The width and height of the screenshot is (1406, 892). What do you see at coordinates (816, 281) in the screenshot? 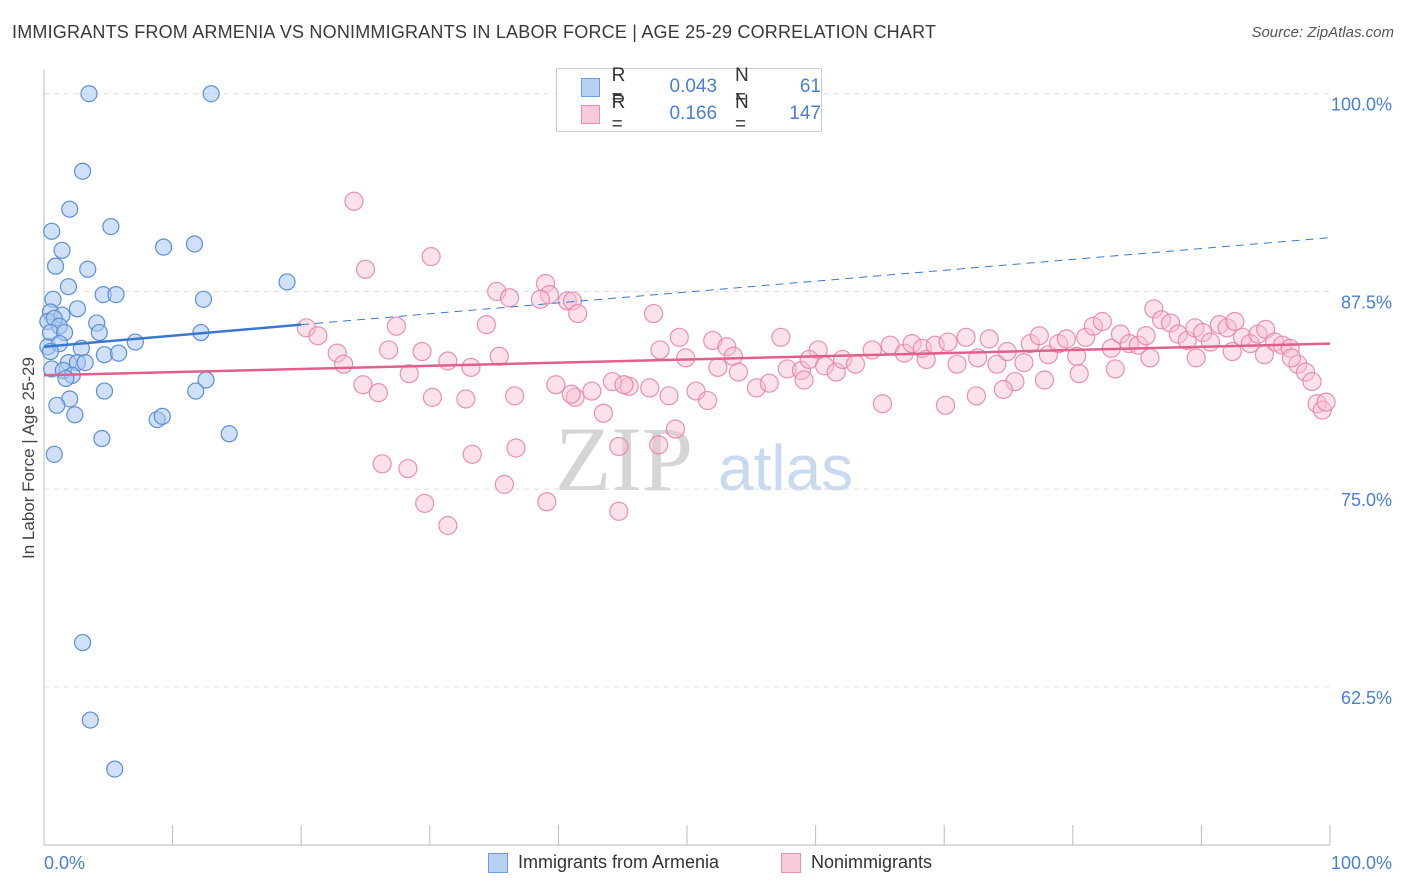
I see `armenia-trend-extension` at bounding box center [816, 281].